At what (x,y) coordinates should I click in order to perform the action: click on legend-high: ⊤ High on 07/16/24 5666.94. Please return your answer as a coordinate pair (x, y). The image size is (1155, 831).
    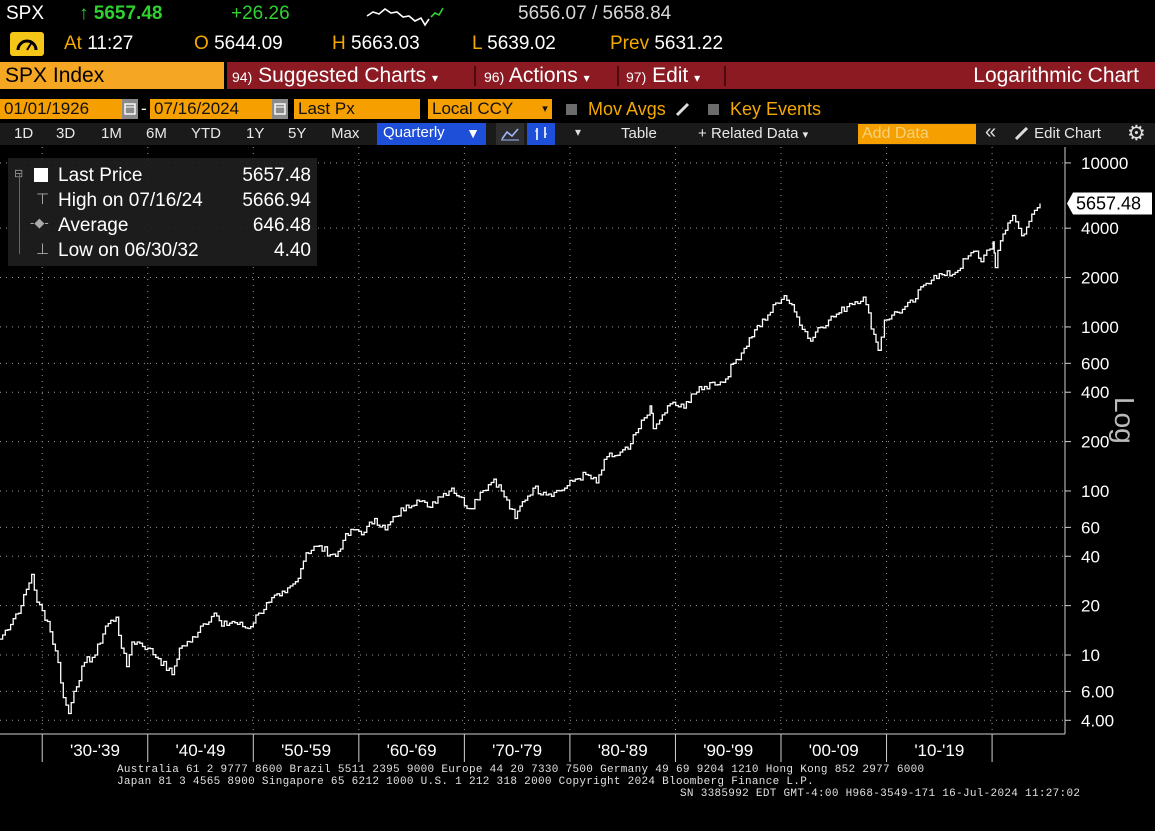
    Looking at the image, I should click on (160, 202).